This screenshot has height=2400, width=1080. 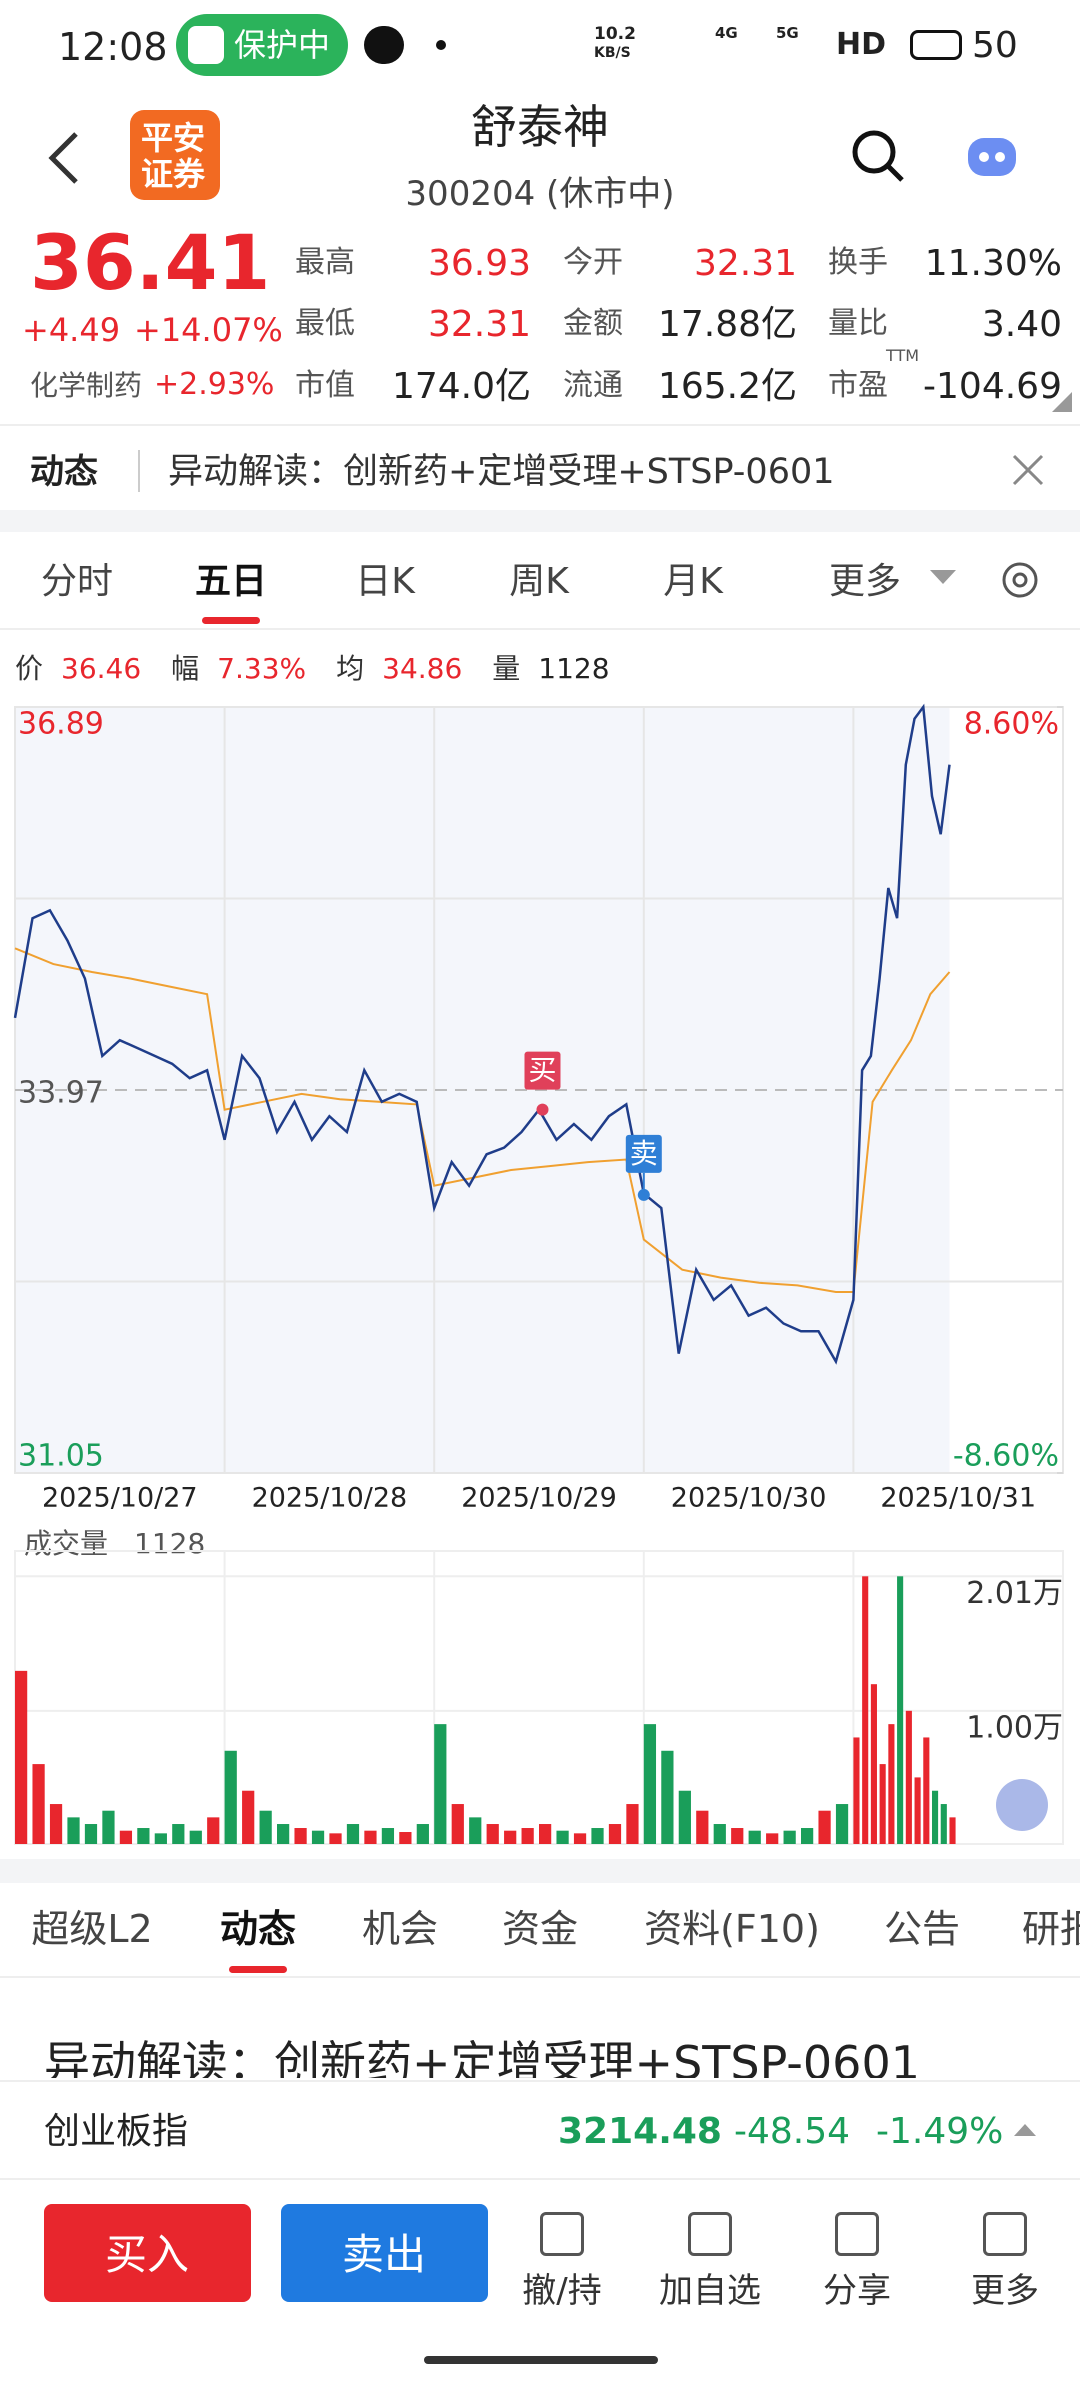 I want to click on chart-tab: 五日, so click(x=231, y=581).